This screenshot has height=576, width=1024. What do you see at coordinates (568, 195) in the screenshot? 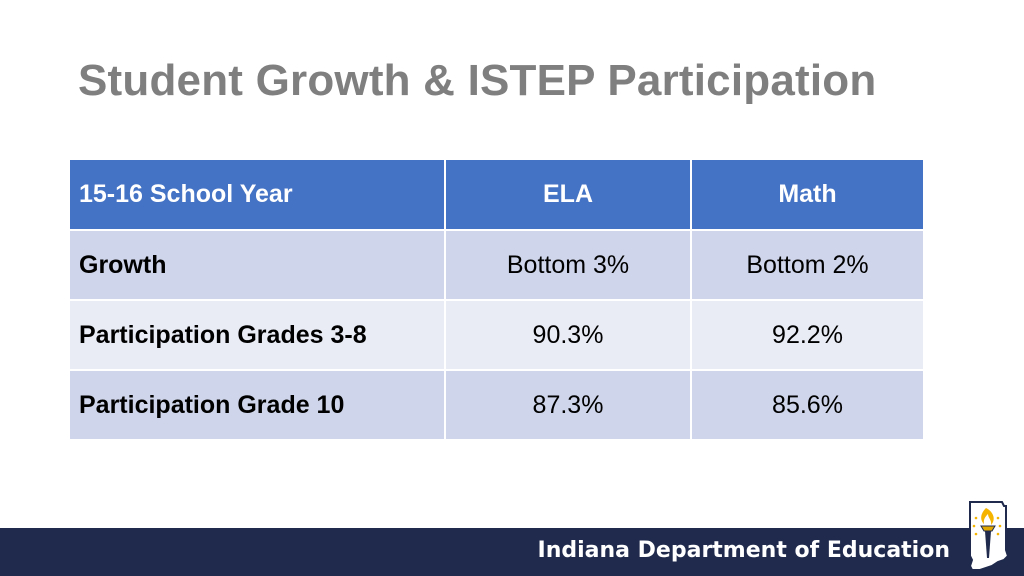
I see `header-ela: ELA` at bounding box center [568, 195].